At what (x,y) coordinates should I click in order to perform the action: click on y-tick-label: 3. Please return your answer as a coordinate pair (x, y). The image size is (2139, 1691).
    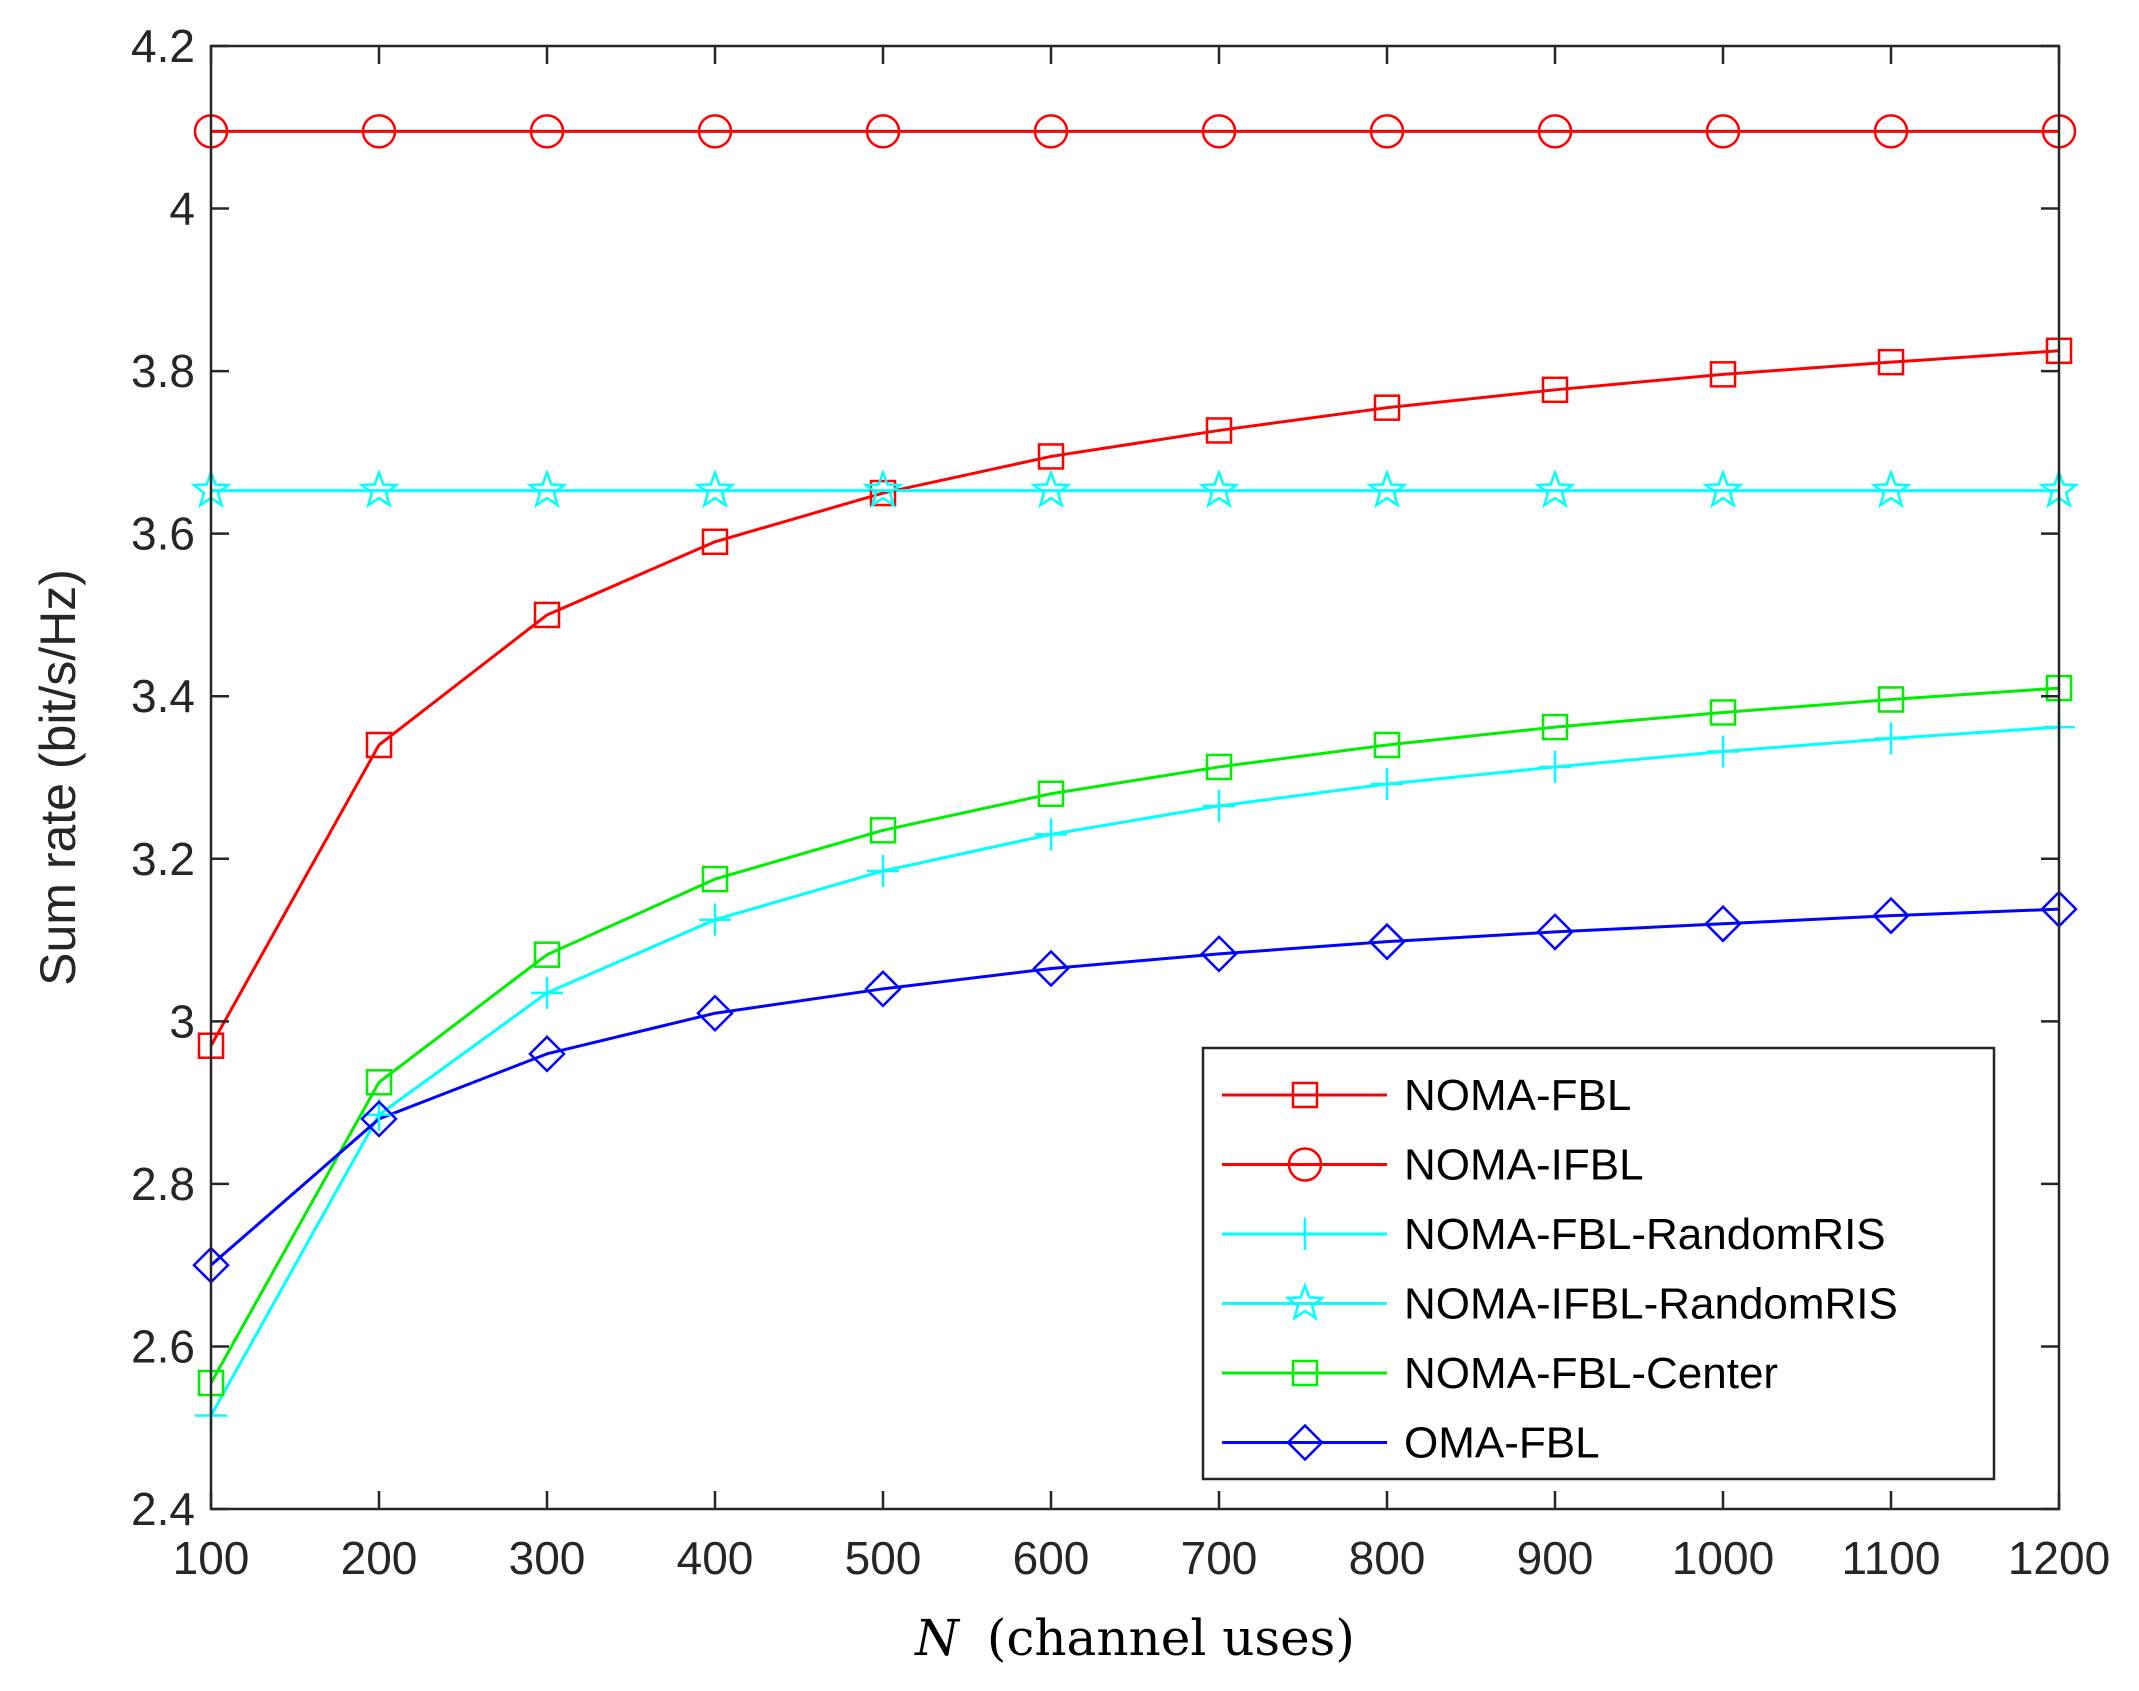
    Looking at the image, I should click on (182, 1021).